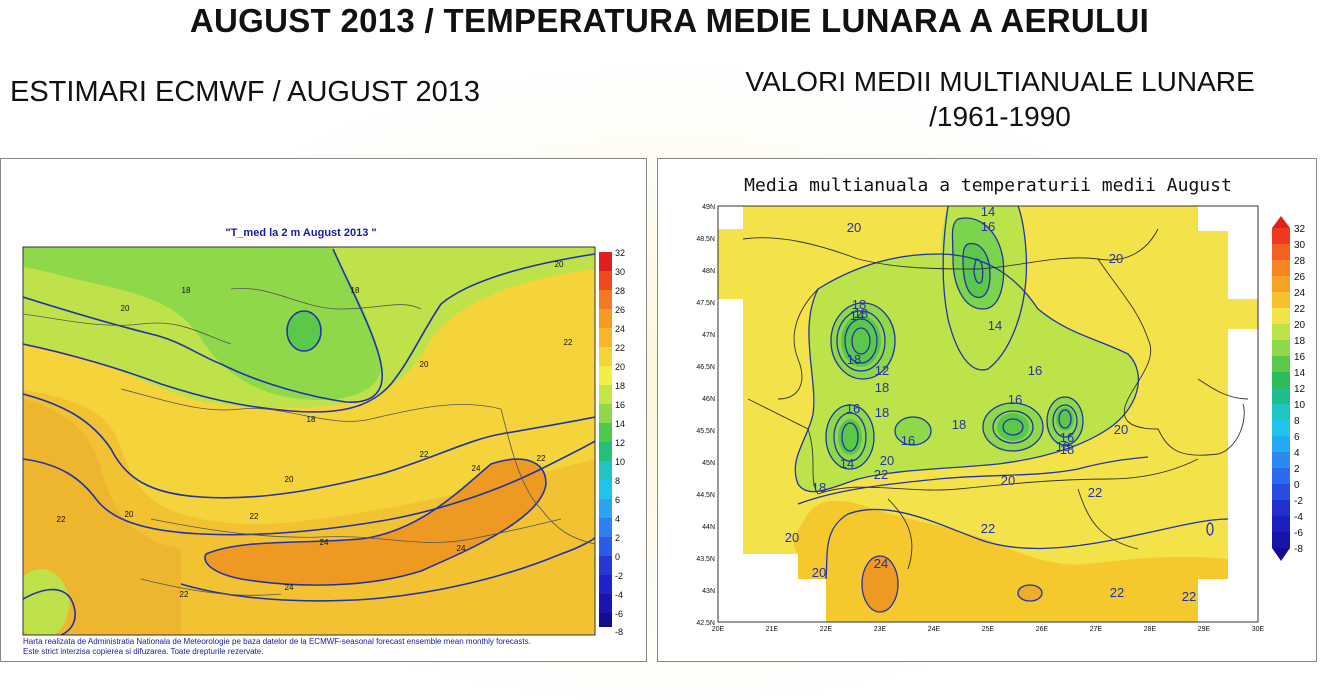  What do you see at coordinates (1300, 341) in the screenshot?
I see `right-colorbar-label: 18` at bounding box center [1300, 341].